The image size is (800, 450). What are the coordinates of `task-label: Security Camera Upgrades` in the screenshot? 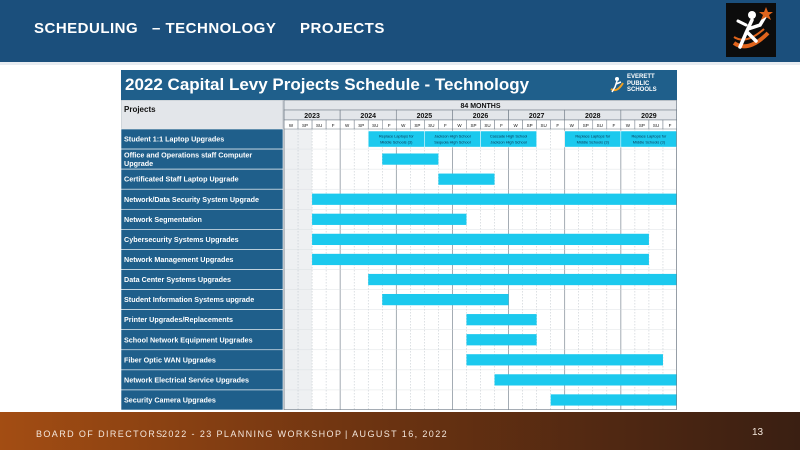 It's located at (170, 399).